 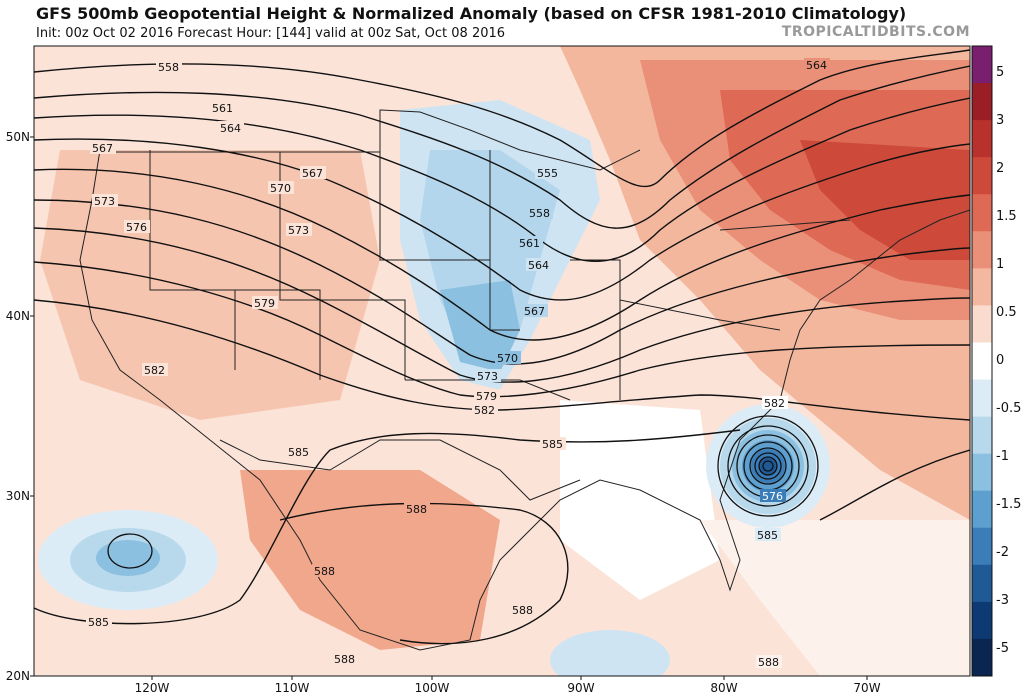 I want to click on lon-label: 100W, so click(x=432, y=688).